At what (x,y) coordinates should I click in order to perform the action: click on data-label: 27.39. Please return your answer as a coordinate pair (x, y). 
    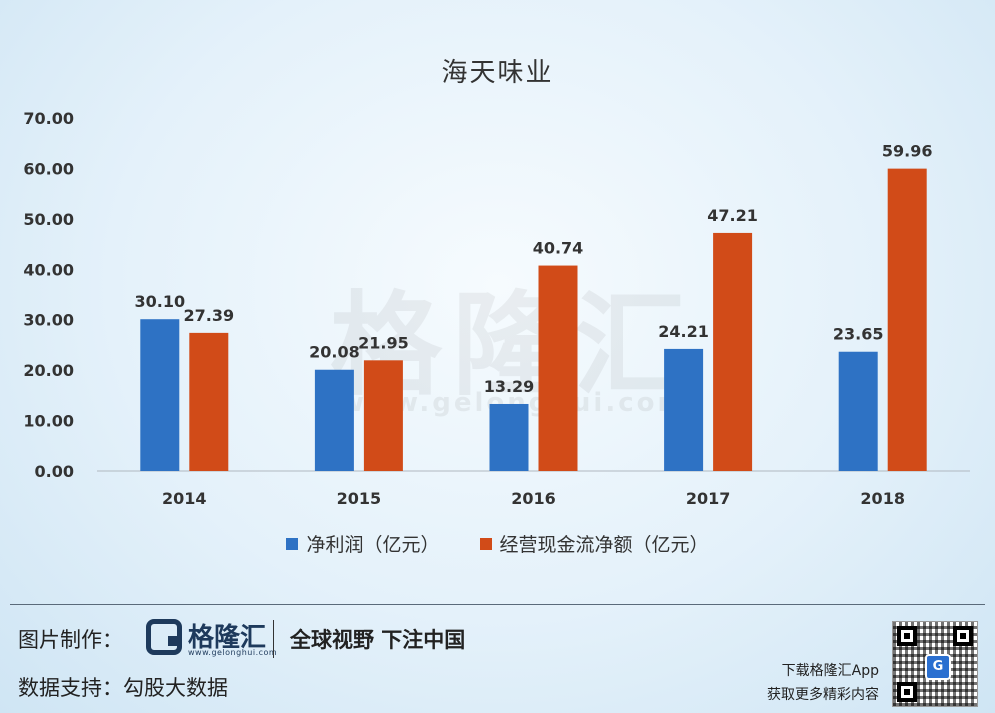
    Looking at the image, I should click on (208, 315).